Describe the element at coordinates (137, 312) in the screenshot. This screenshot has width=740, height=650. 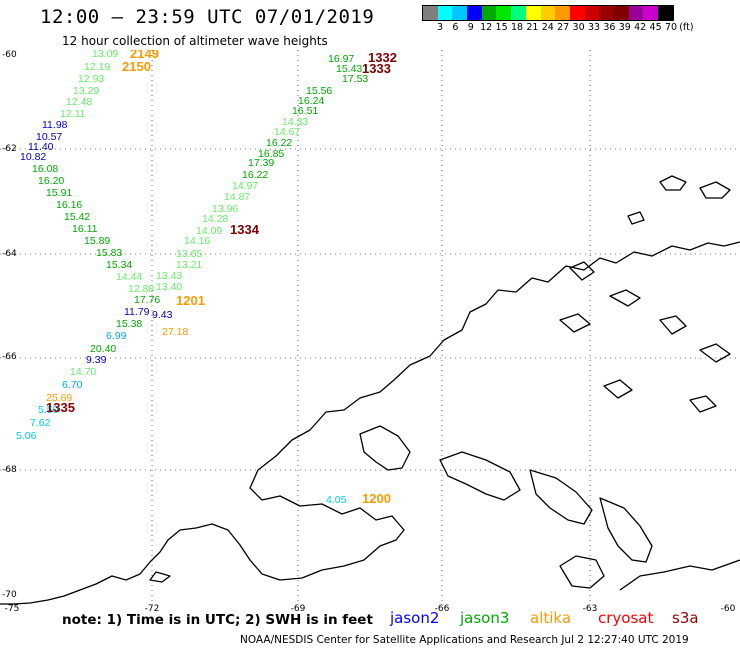
I see `swh-label: 11.79` at that location.